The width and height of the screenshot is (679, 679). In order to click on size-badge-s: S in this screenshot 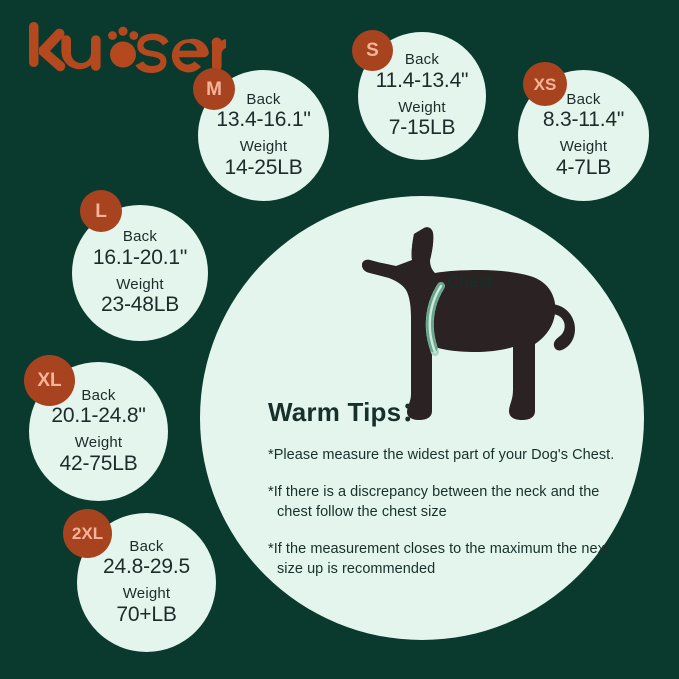, I will do `click(372, 50)`.